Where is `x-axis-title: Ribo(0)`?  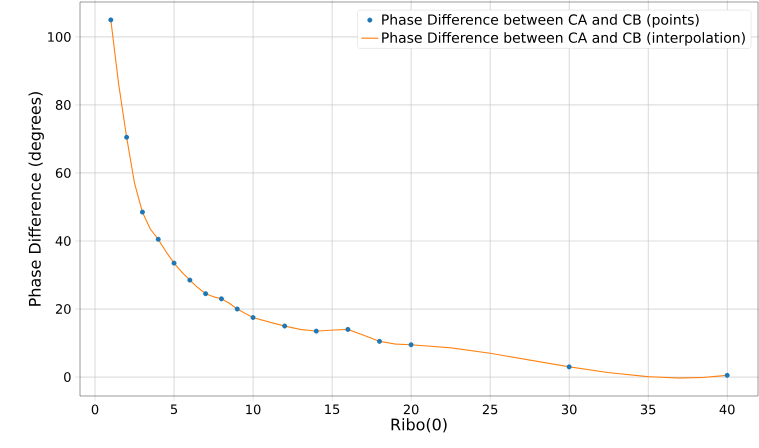 x-axis-title: Ribo(0) is located at coordinates (419, 425).